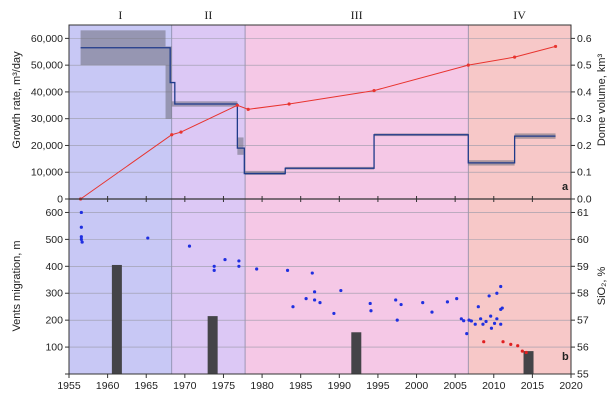 The width and height of the screenshot is (616, 403). I want to click on panel-a-left-tick-label: 50,000, so click(47, 66).